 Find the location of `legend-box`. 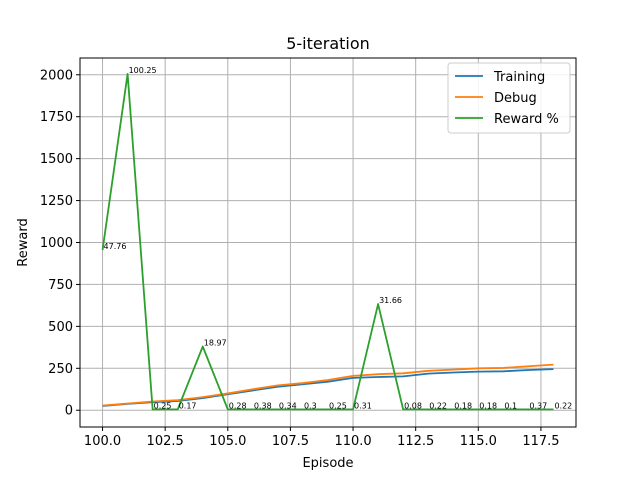

legend-box is located at coordinates (509, 98).